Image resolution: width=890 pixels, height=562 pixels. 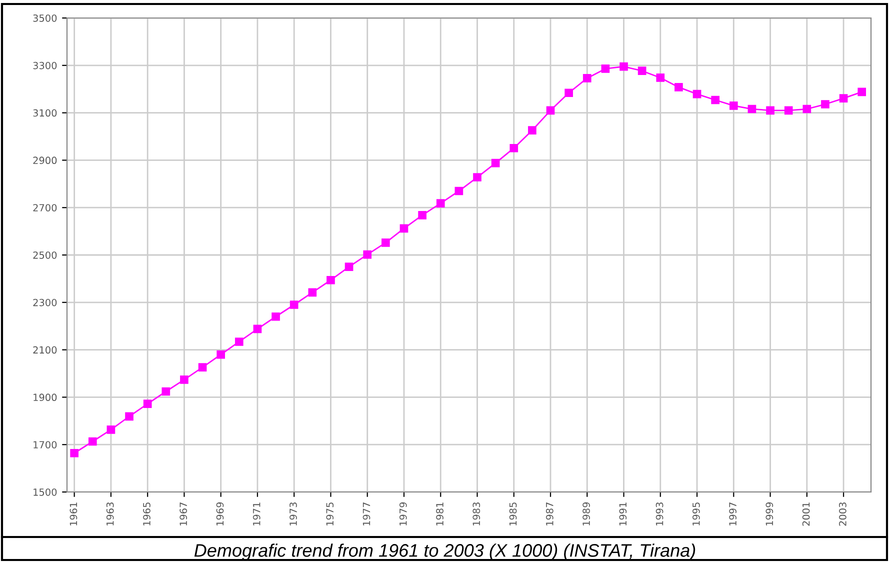 What do you see at coordinates (146, 514) in the screenshot?
I see `x-tick-label: 1965` at bounding box center [146, 514].